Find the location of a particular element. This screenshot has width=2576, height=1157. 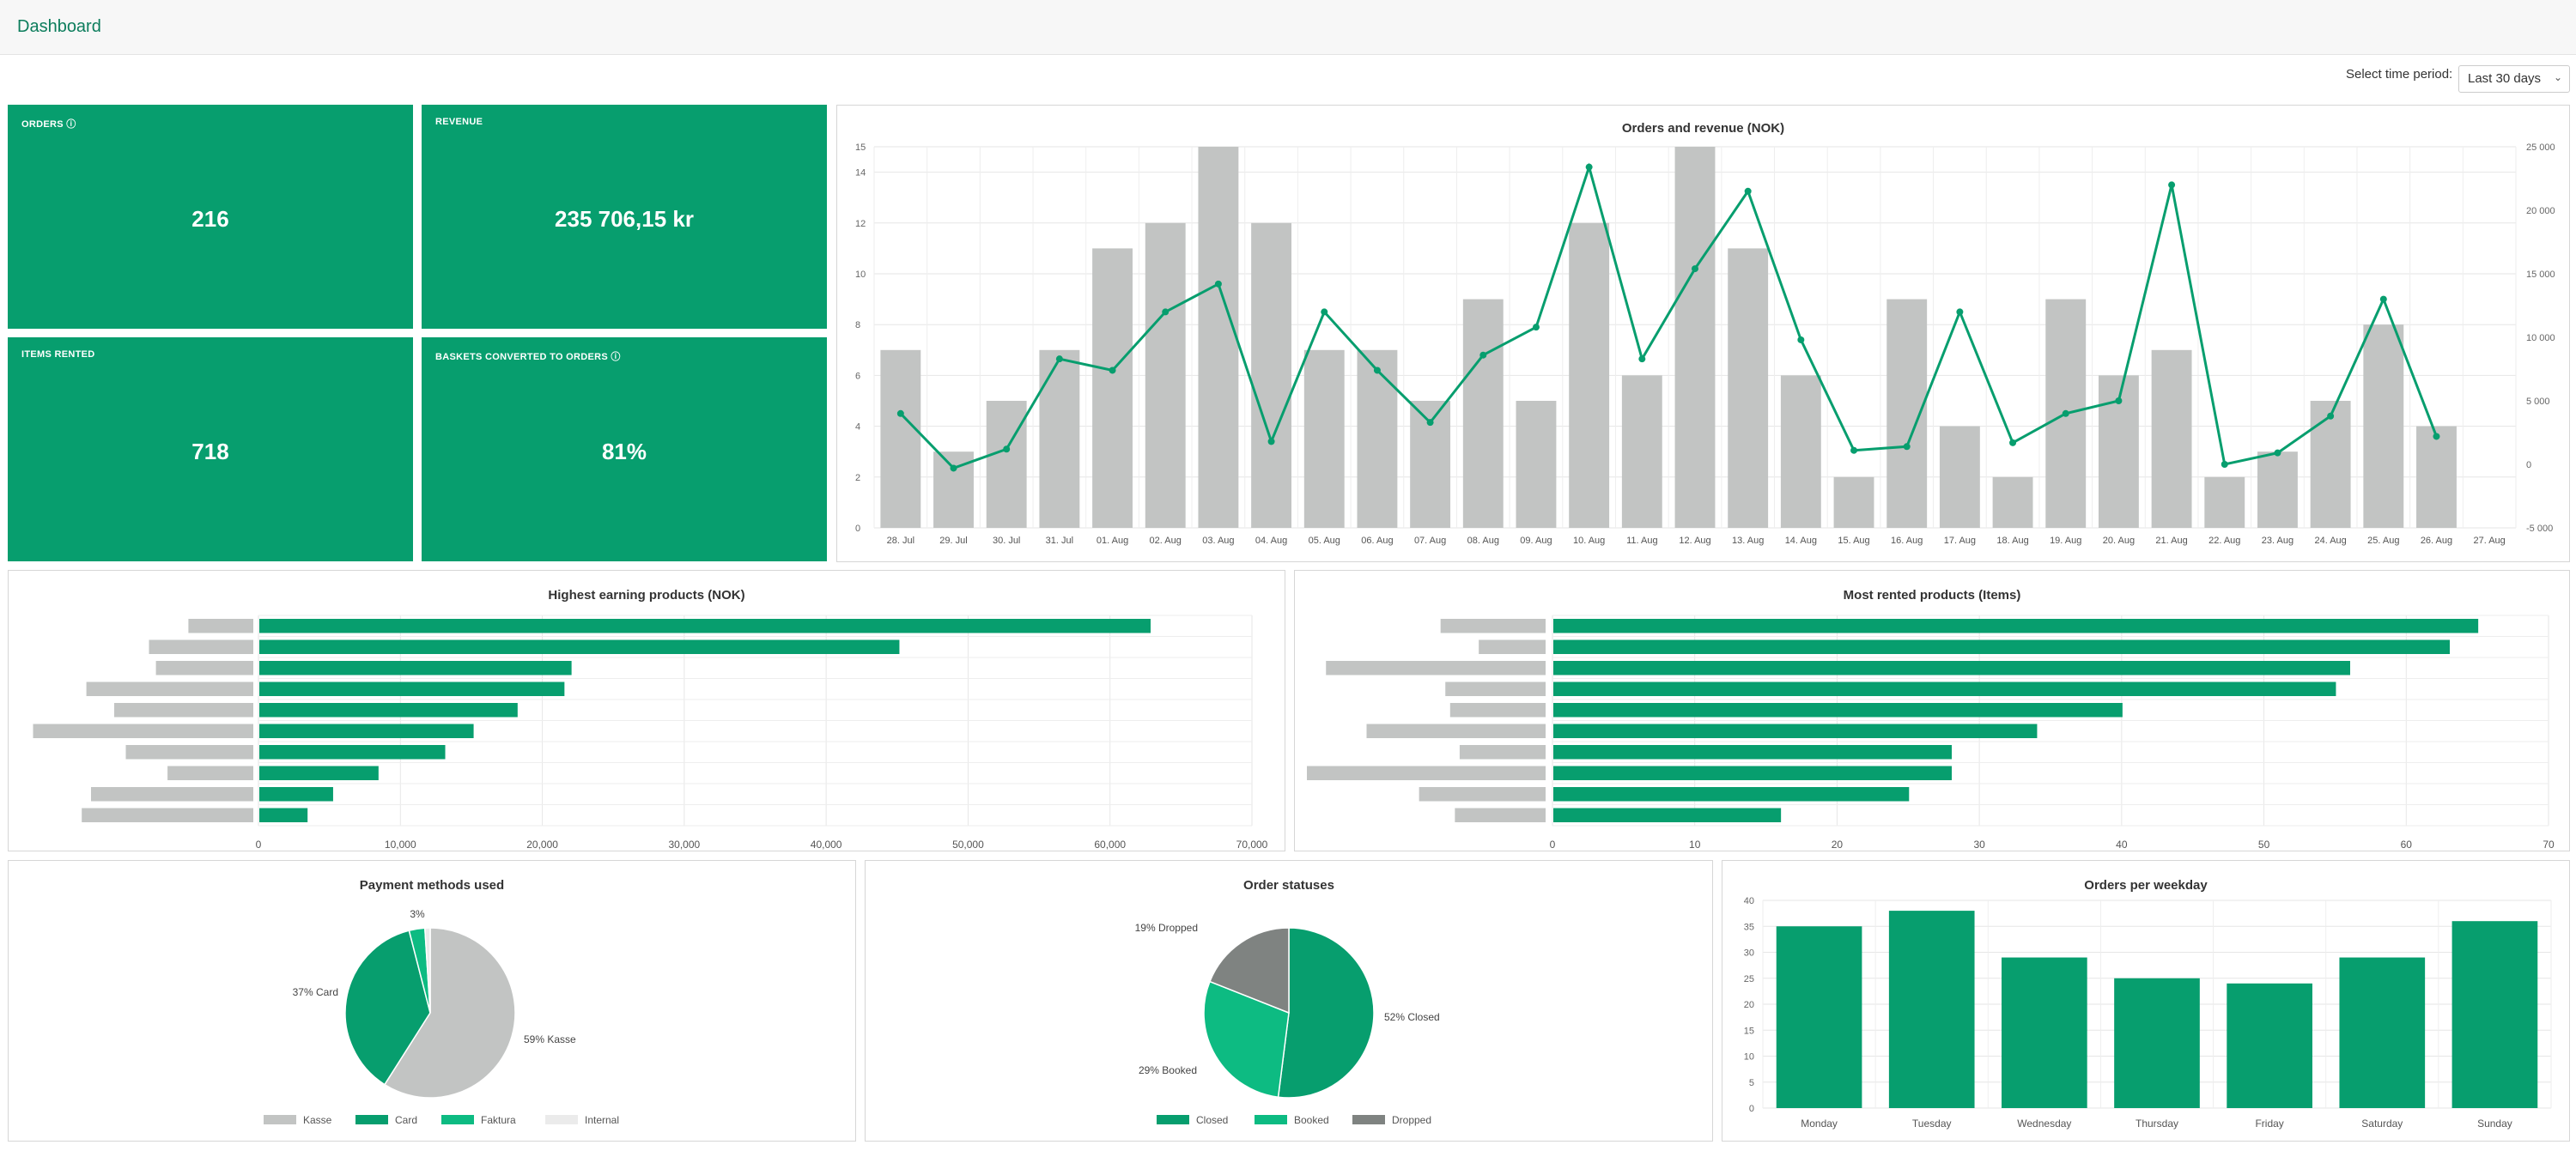

order-statuses-title: Order statuses is located at coordinates (1288, 885).